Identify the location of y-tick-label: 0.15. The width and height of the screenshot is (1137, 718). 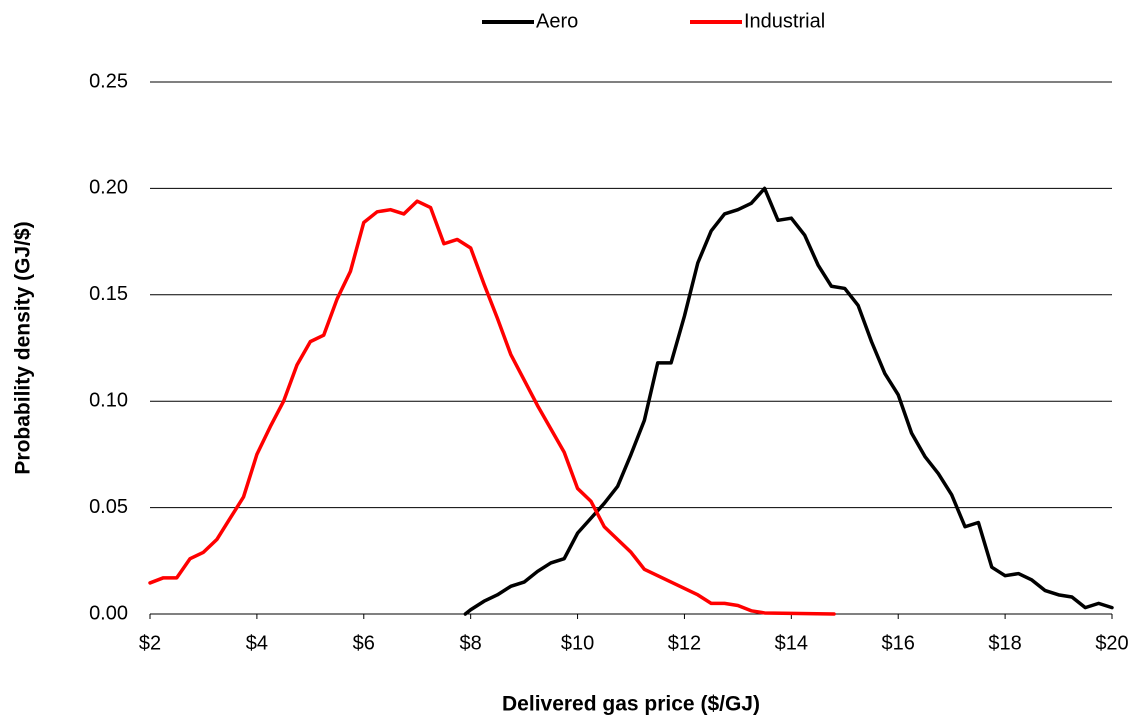
(108, 294).